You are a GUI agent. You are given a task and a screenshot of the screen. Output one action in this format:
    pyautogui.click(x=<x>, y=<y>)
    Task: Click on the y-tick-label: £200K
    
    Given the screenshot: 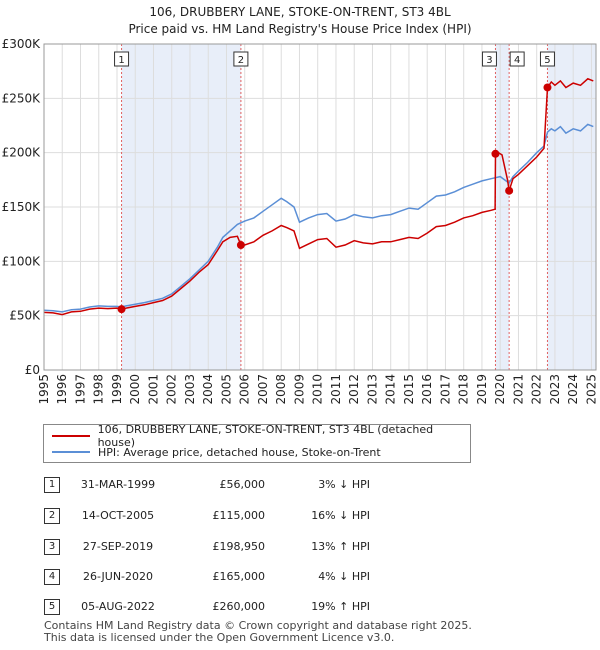 What is the action you would take?
    pyautogui.click(x=22, y=153)
    